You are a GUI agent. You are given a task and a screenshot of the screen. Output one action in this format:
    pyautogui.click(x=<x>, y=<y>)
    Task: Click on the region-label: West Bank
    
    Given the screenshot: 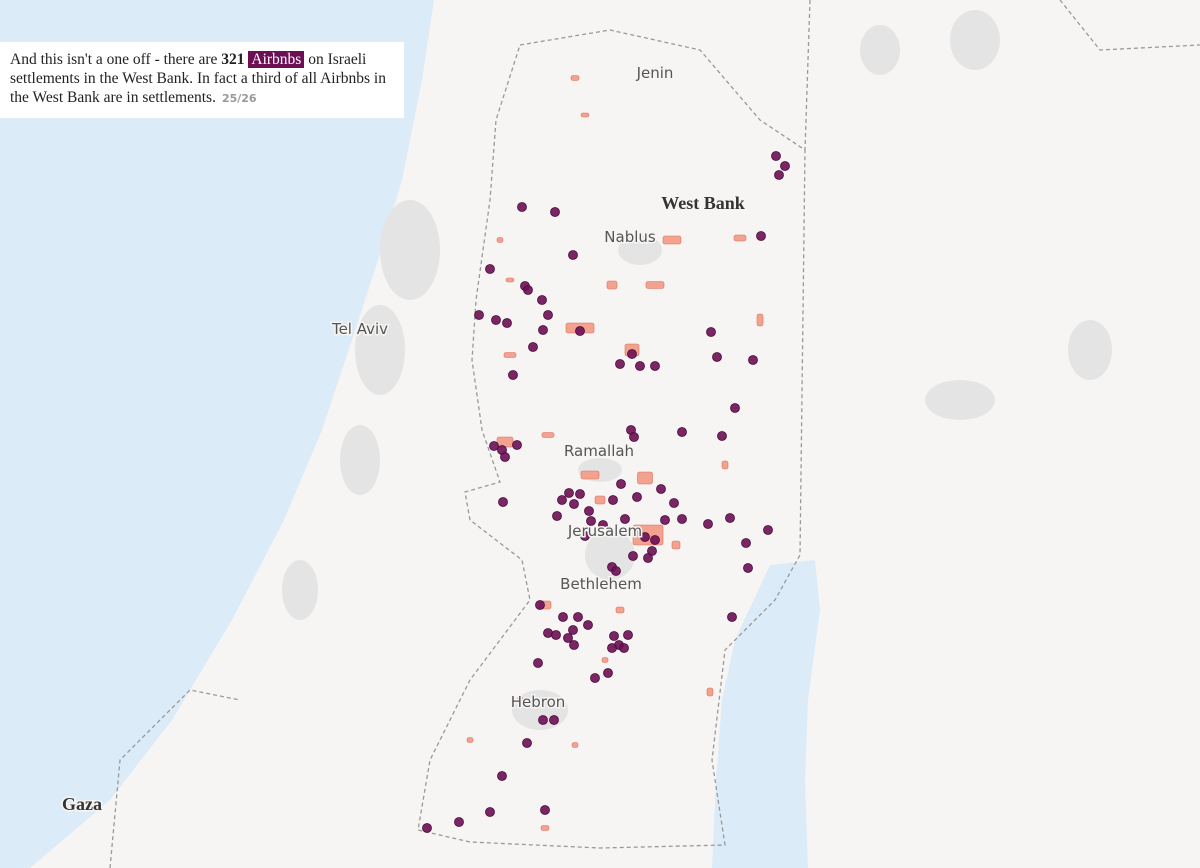 What is the action you would take?
    pyautogui.click(x=703, y=203)
    